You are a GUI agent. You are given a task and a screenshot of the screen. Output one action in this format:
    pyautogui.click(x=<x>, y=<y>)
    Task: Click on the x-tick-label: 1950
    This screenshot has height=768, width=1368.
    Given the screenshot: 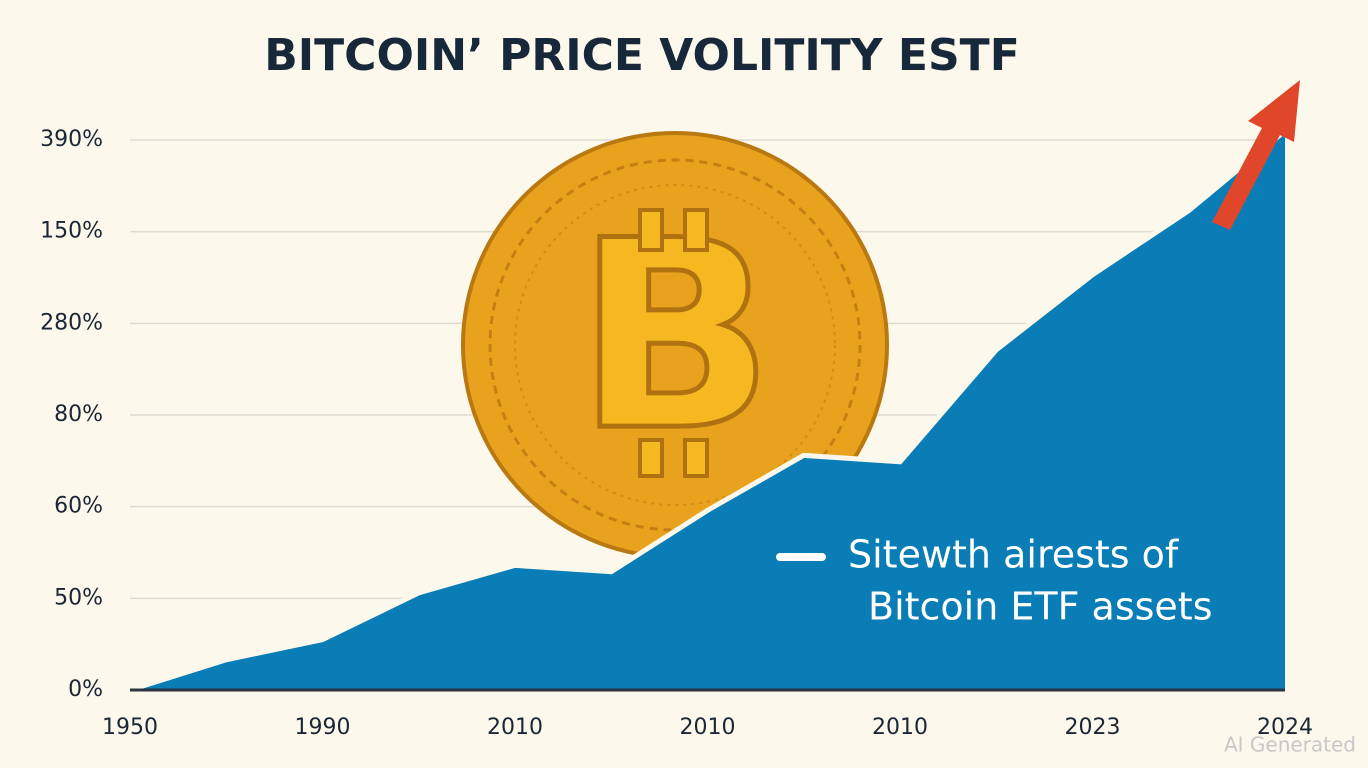 What is the action you would take?
    pyautogui.click(x=130, y=727)
    